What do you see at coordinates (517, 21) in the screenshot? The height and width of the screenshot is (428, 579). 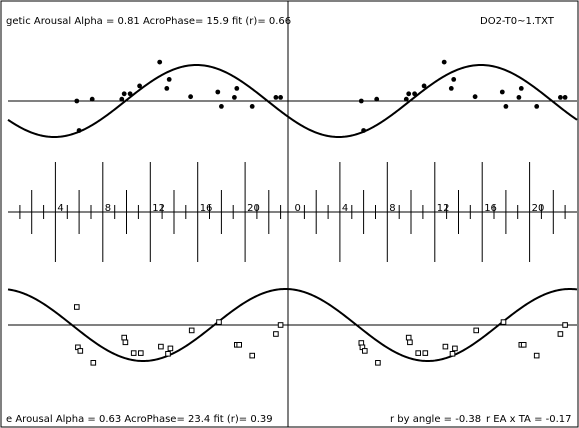 I see `file-name: DO2-T0~1.TXT` at bounding box center [517, 21].